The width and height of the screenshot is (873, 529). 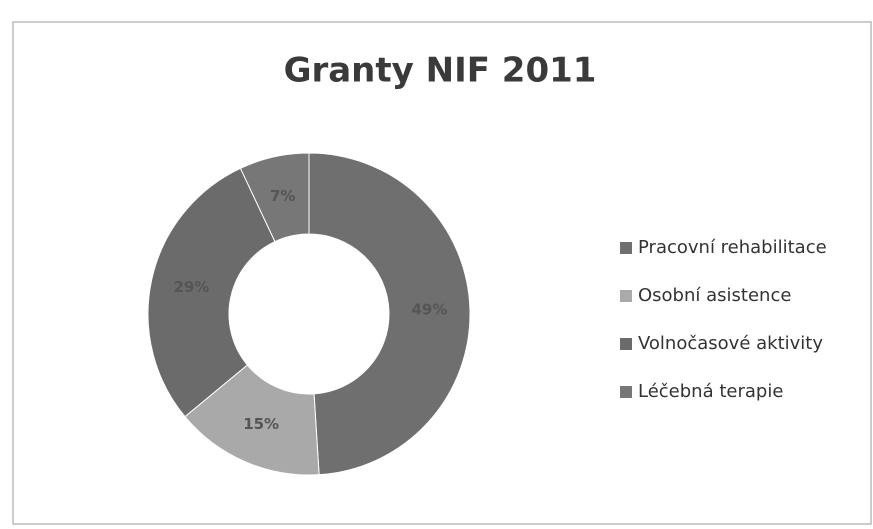 I want to click on data-label: 7%, so click(x=282, y=196).